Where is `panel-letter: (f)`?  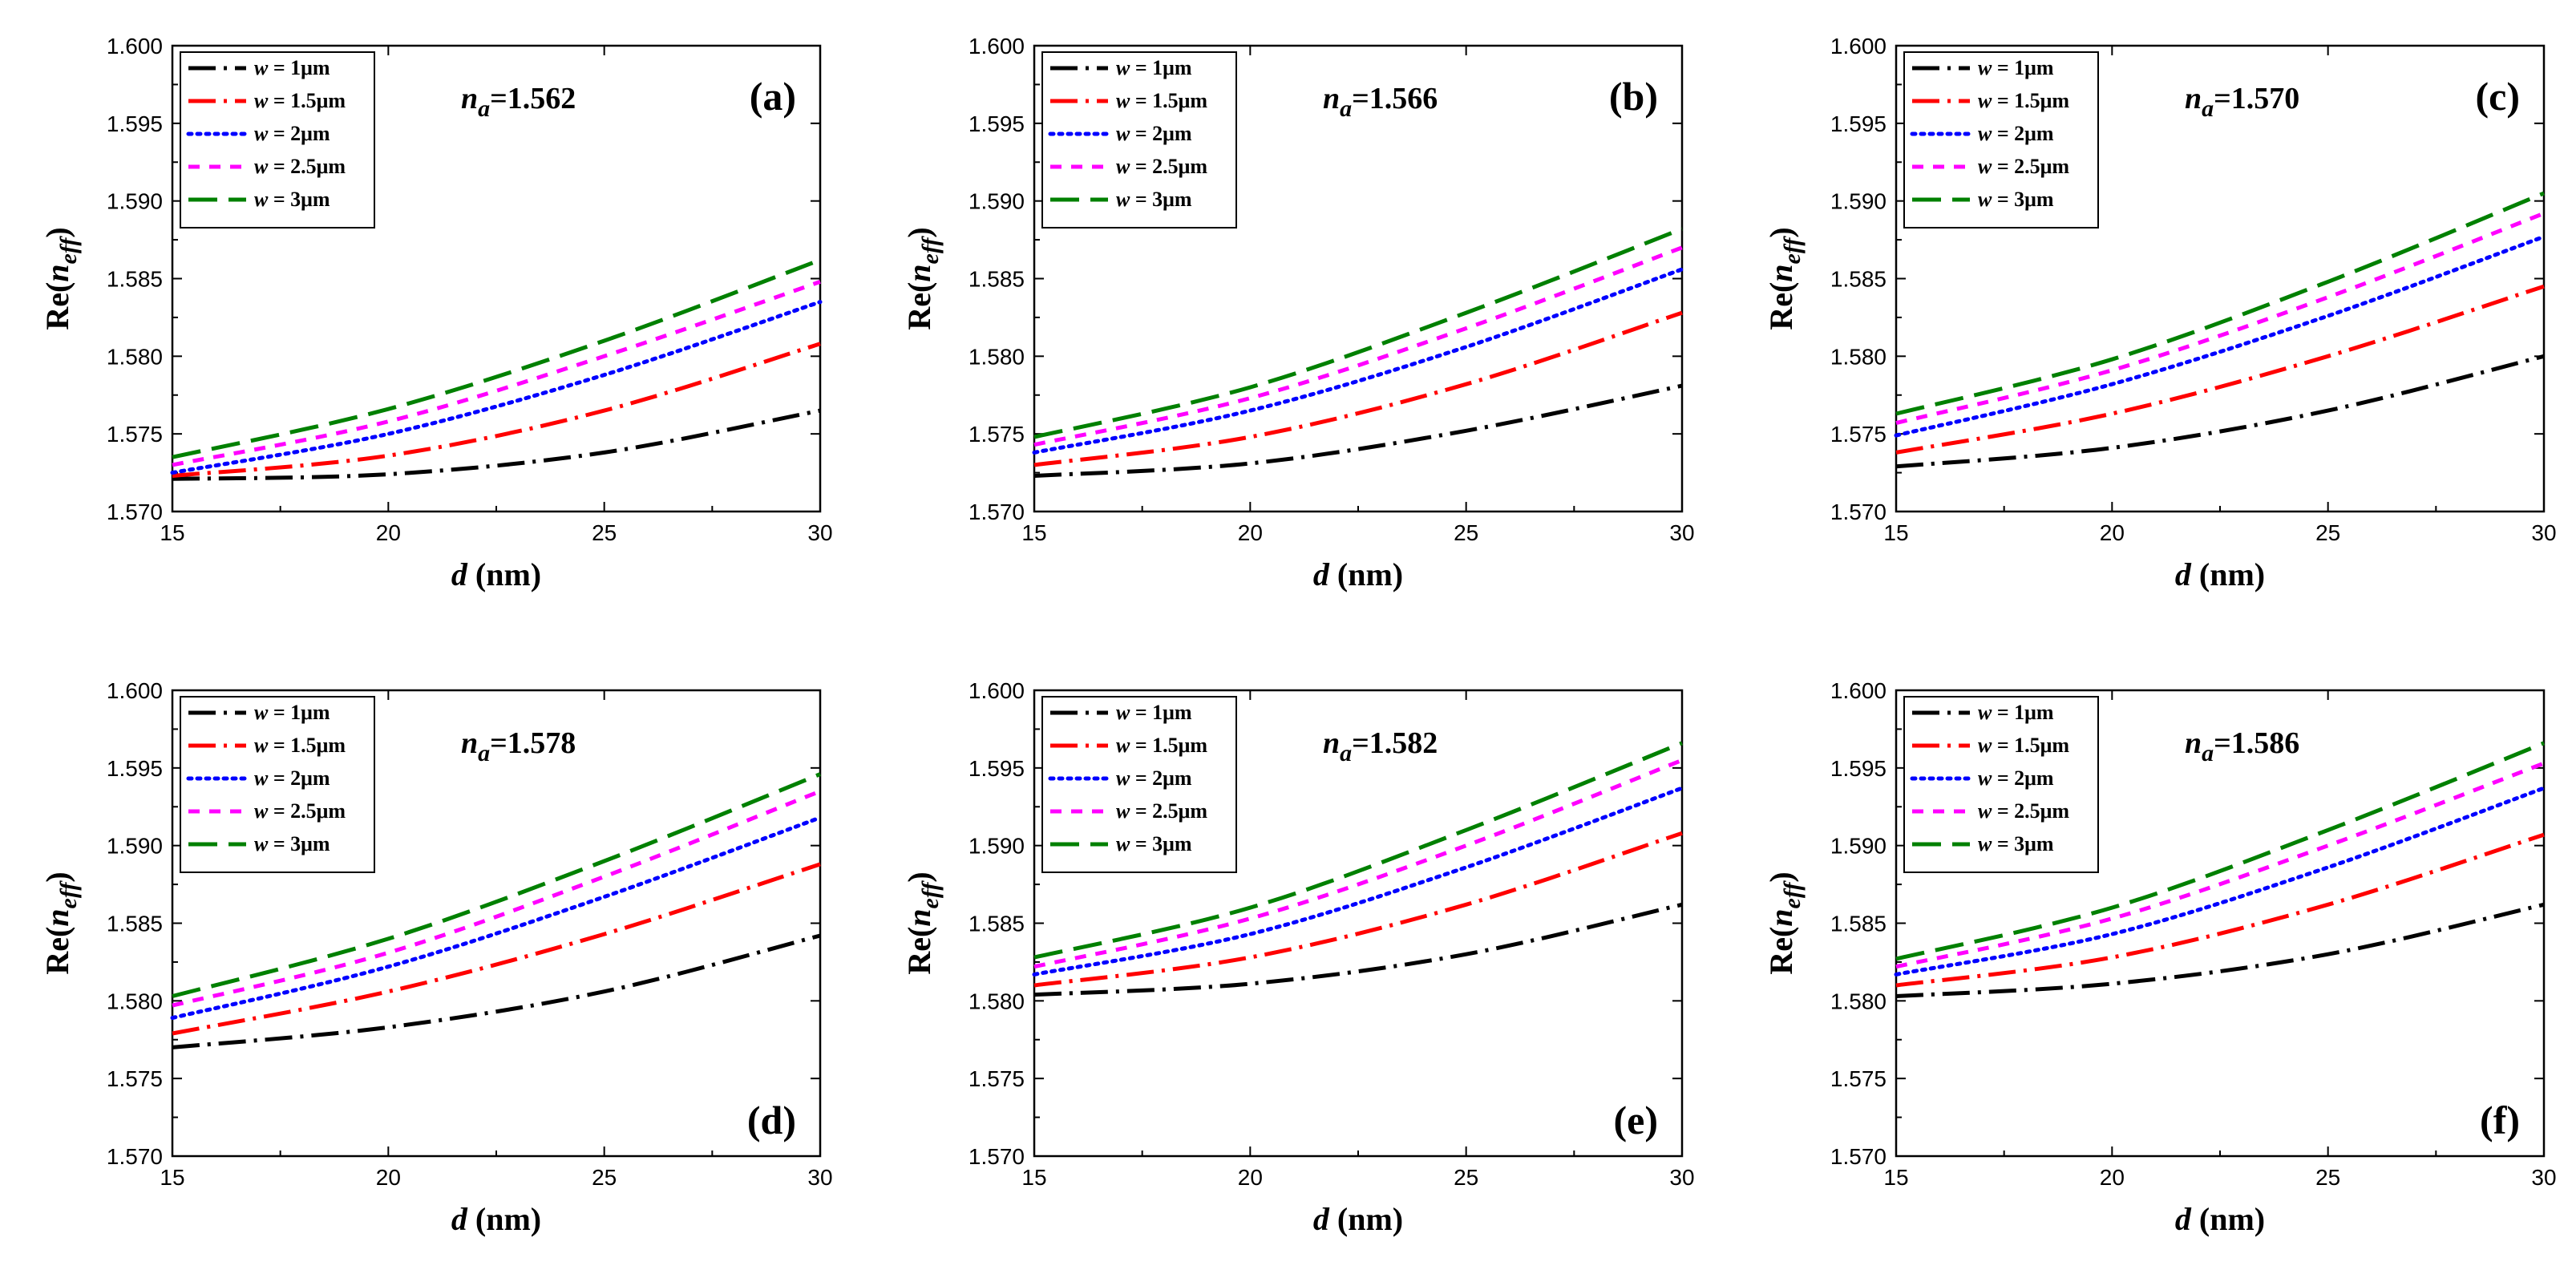 panel-letter: (f) is located at coordinates (2500, 1120).